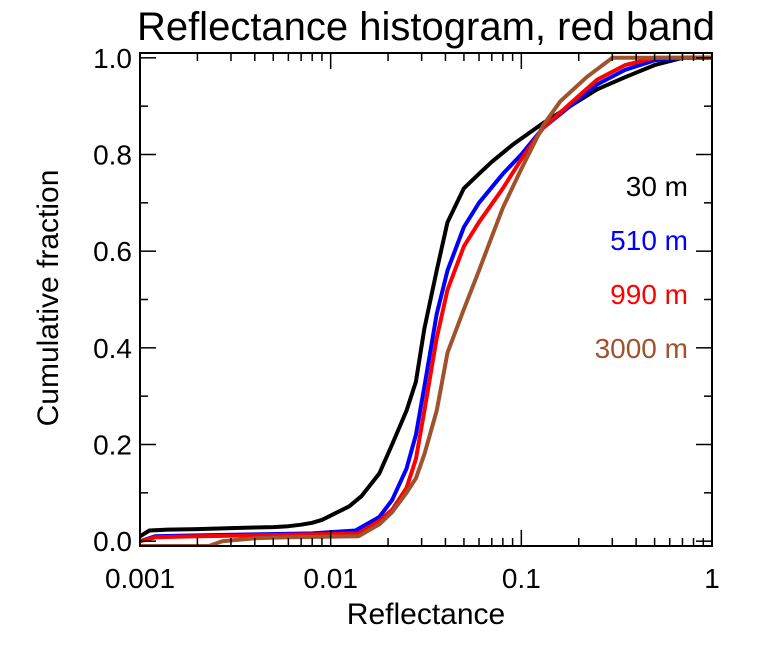 The height and width of the screenshot is (658, 762). I want to click on legend-entry-3: 990 m, so click(649, 294).